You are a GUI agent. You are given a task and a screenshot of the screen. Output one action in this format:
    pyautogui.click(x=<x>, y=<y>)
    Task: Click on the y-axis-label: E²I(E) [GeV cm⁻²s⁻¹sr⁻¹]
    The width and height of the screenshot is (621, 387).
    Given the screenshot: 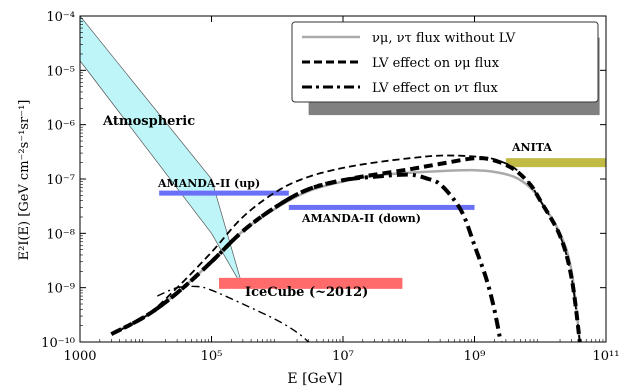 What is the action you would take?
    pyautogui.click(x=24, y=180)
    